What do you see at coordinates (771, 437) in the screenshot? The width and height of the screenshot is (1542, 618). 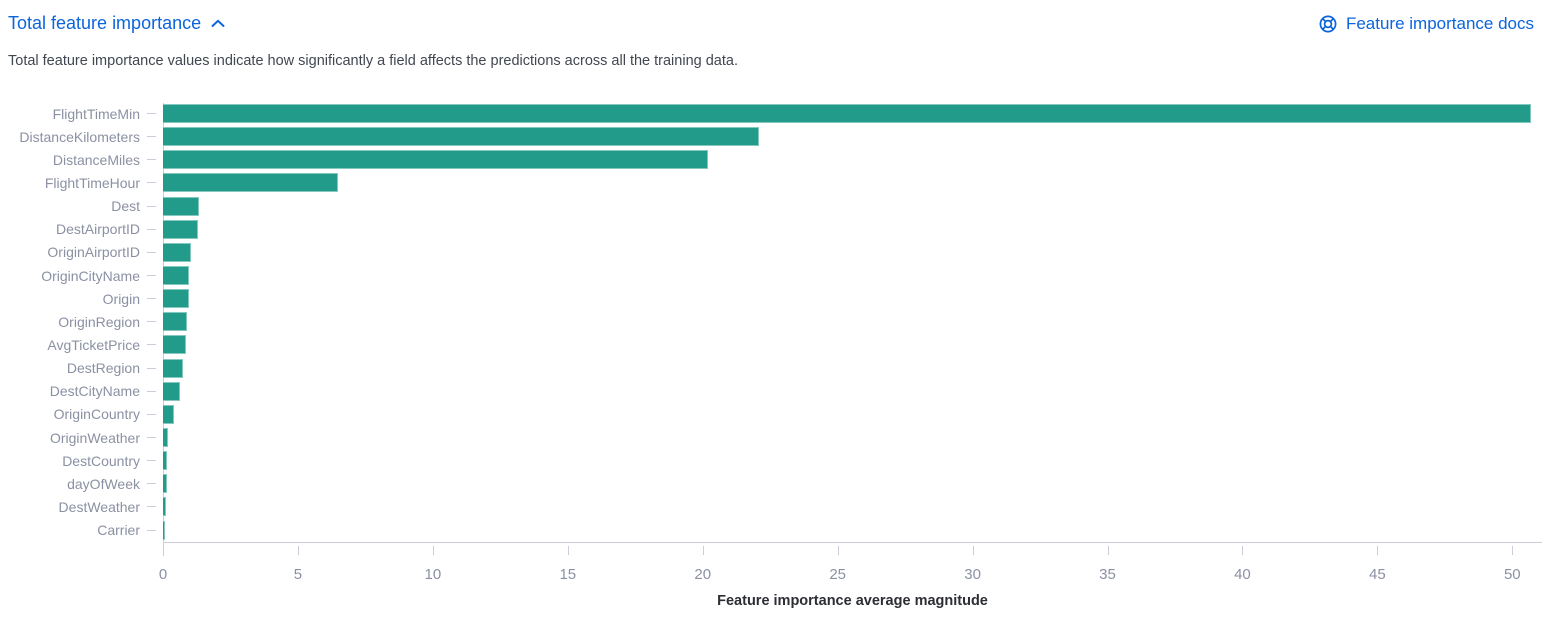 I see `chart-row: OriginWeather` at bounding box center [771, 437].